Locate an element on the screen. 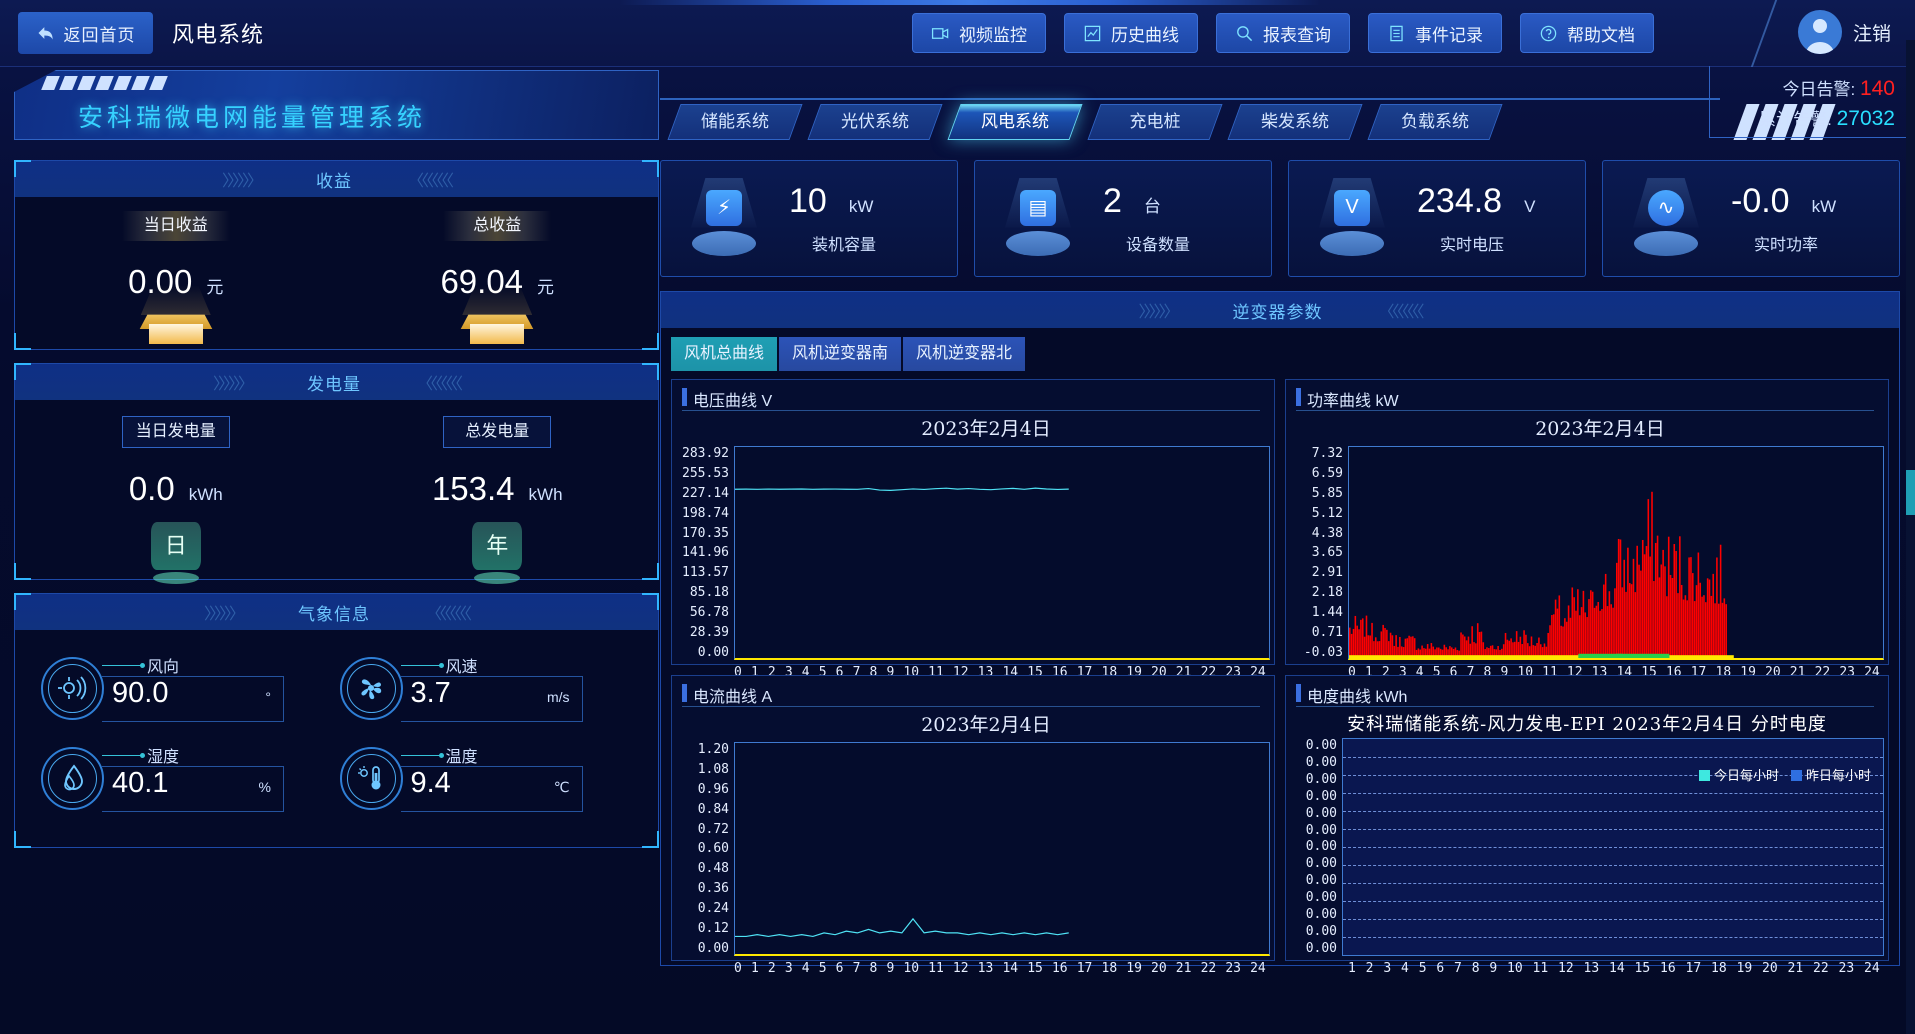 This screenshot has height=1034, width=1915. thermometer-glyph is located at coordinates (369, 778).